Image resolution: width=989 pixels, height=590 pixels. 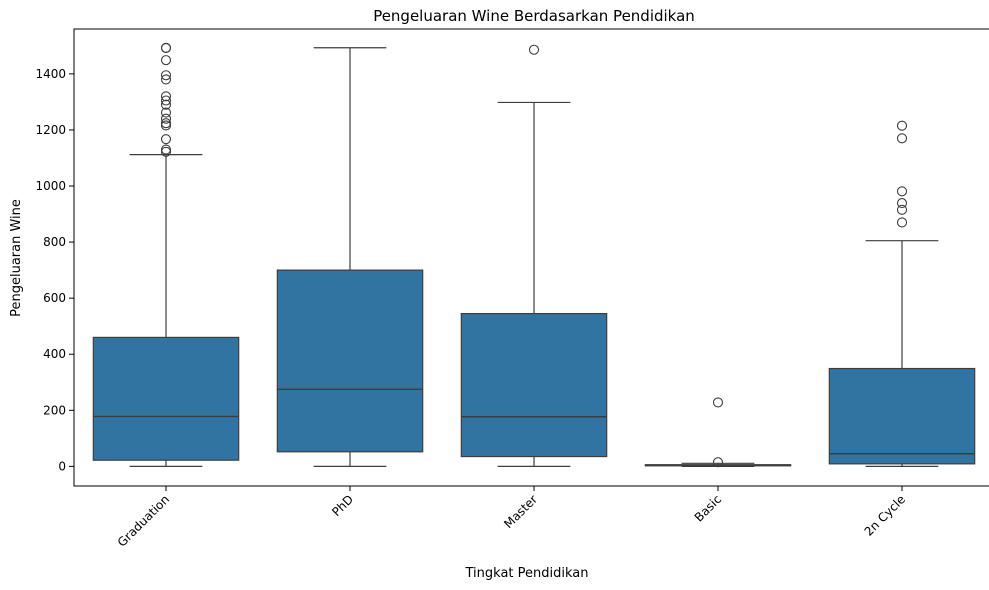 What do you see at coordinates (54, 242) in the screenshot?
I see `y-tick-label: 800` at bounding box center [54, 242].